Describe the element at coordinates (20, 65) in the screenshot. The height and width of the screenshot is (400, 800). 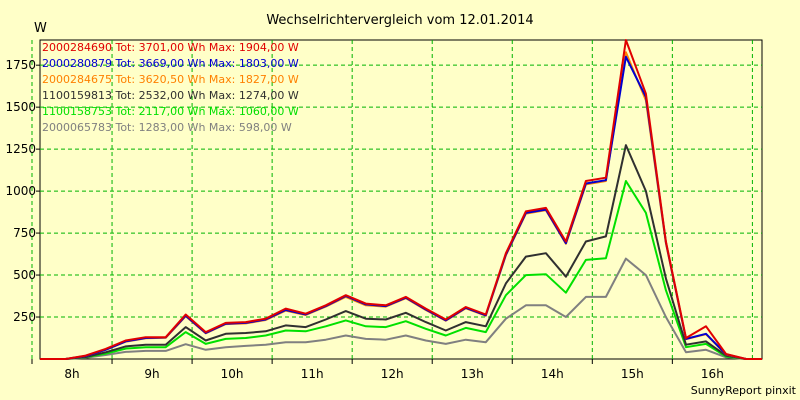
I see `y-tick-label: 1750` at that location.